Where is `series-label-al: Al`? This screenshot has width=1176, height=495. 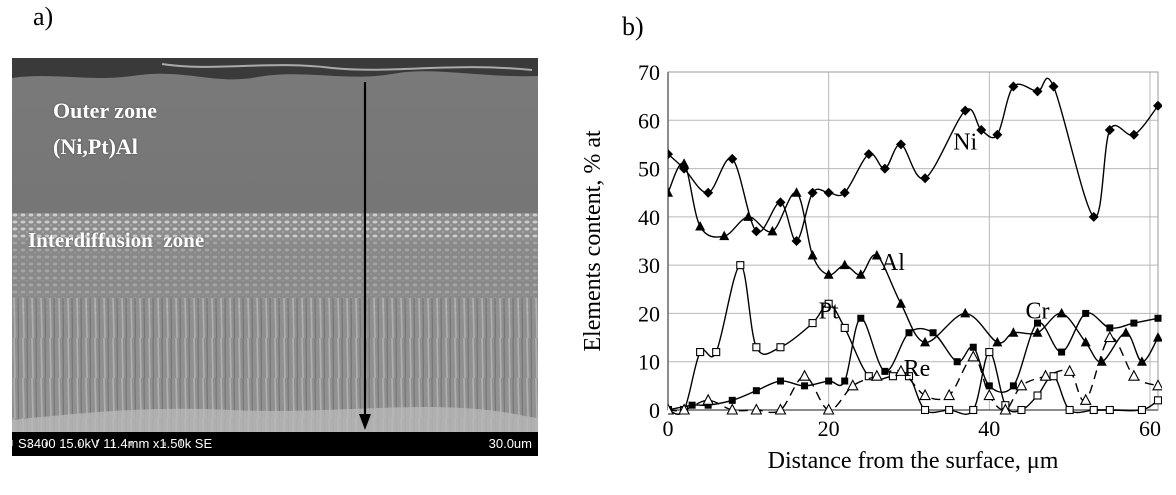
series-label-al: Al is located at coordinates (893, 263).